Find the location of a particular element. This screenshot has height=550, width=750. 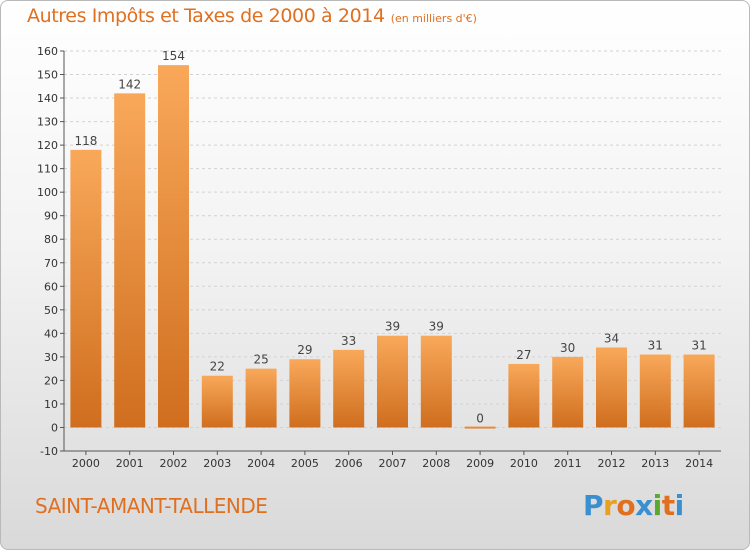

y-tick-label: 80 is located at coordinates (51, 239).